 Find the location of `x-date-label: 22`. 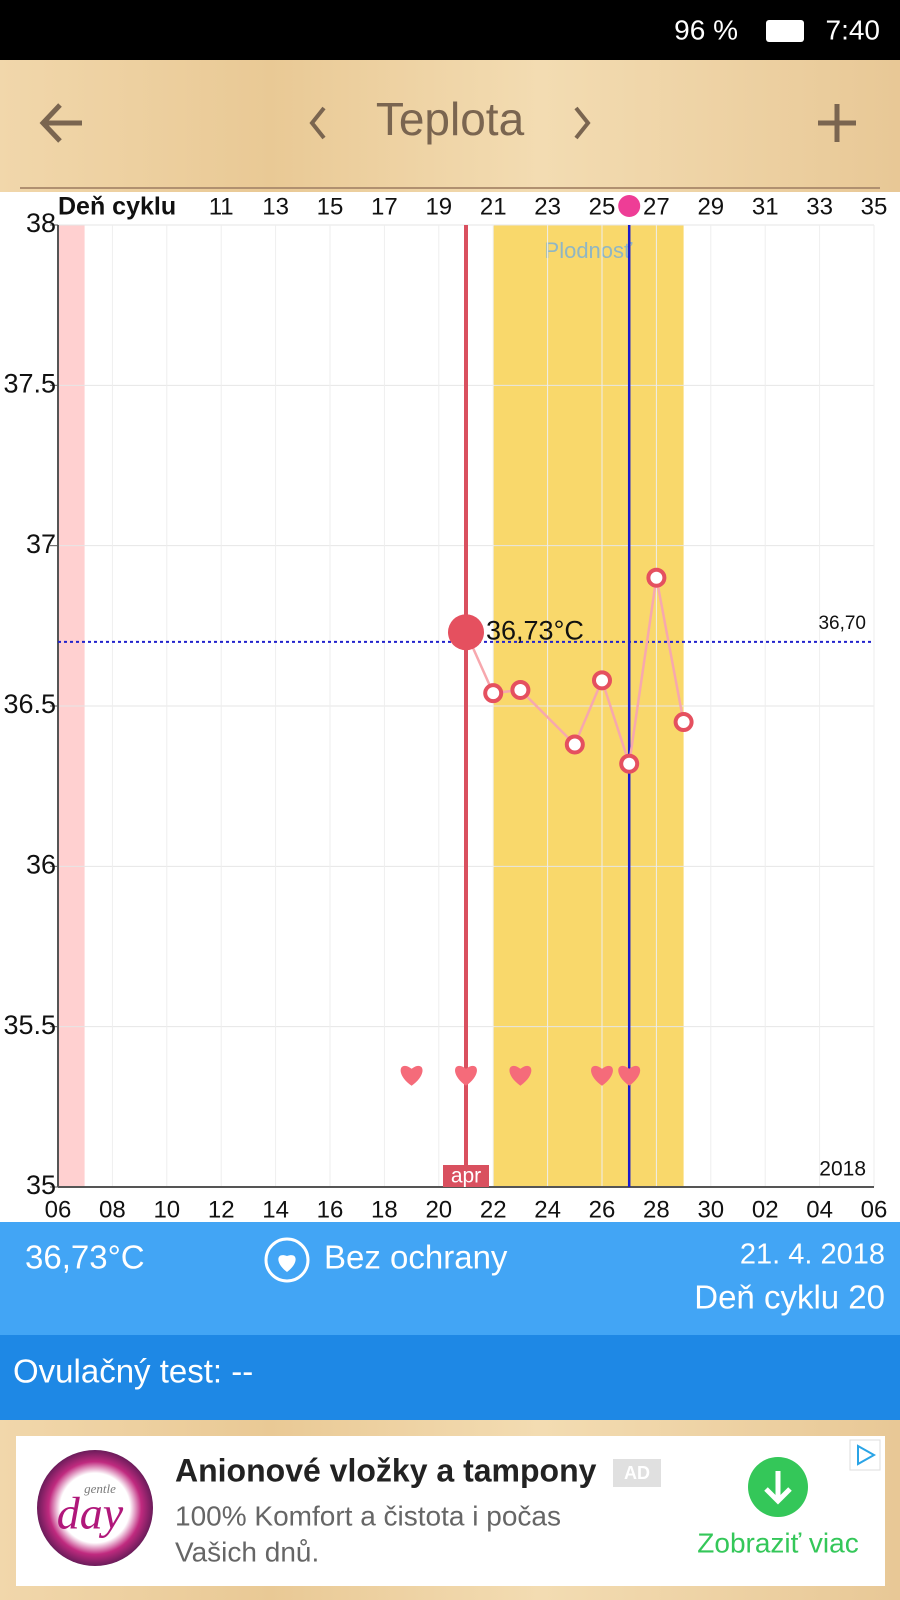

x-date-label: 22 is located at coordinates (493, 1209).